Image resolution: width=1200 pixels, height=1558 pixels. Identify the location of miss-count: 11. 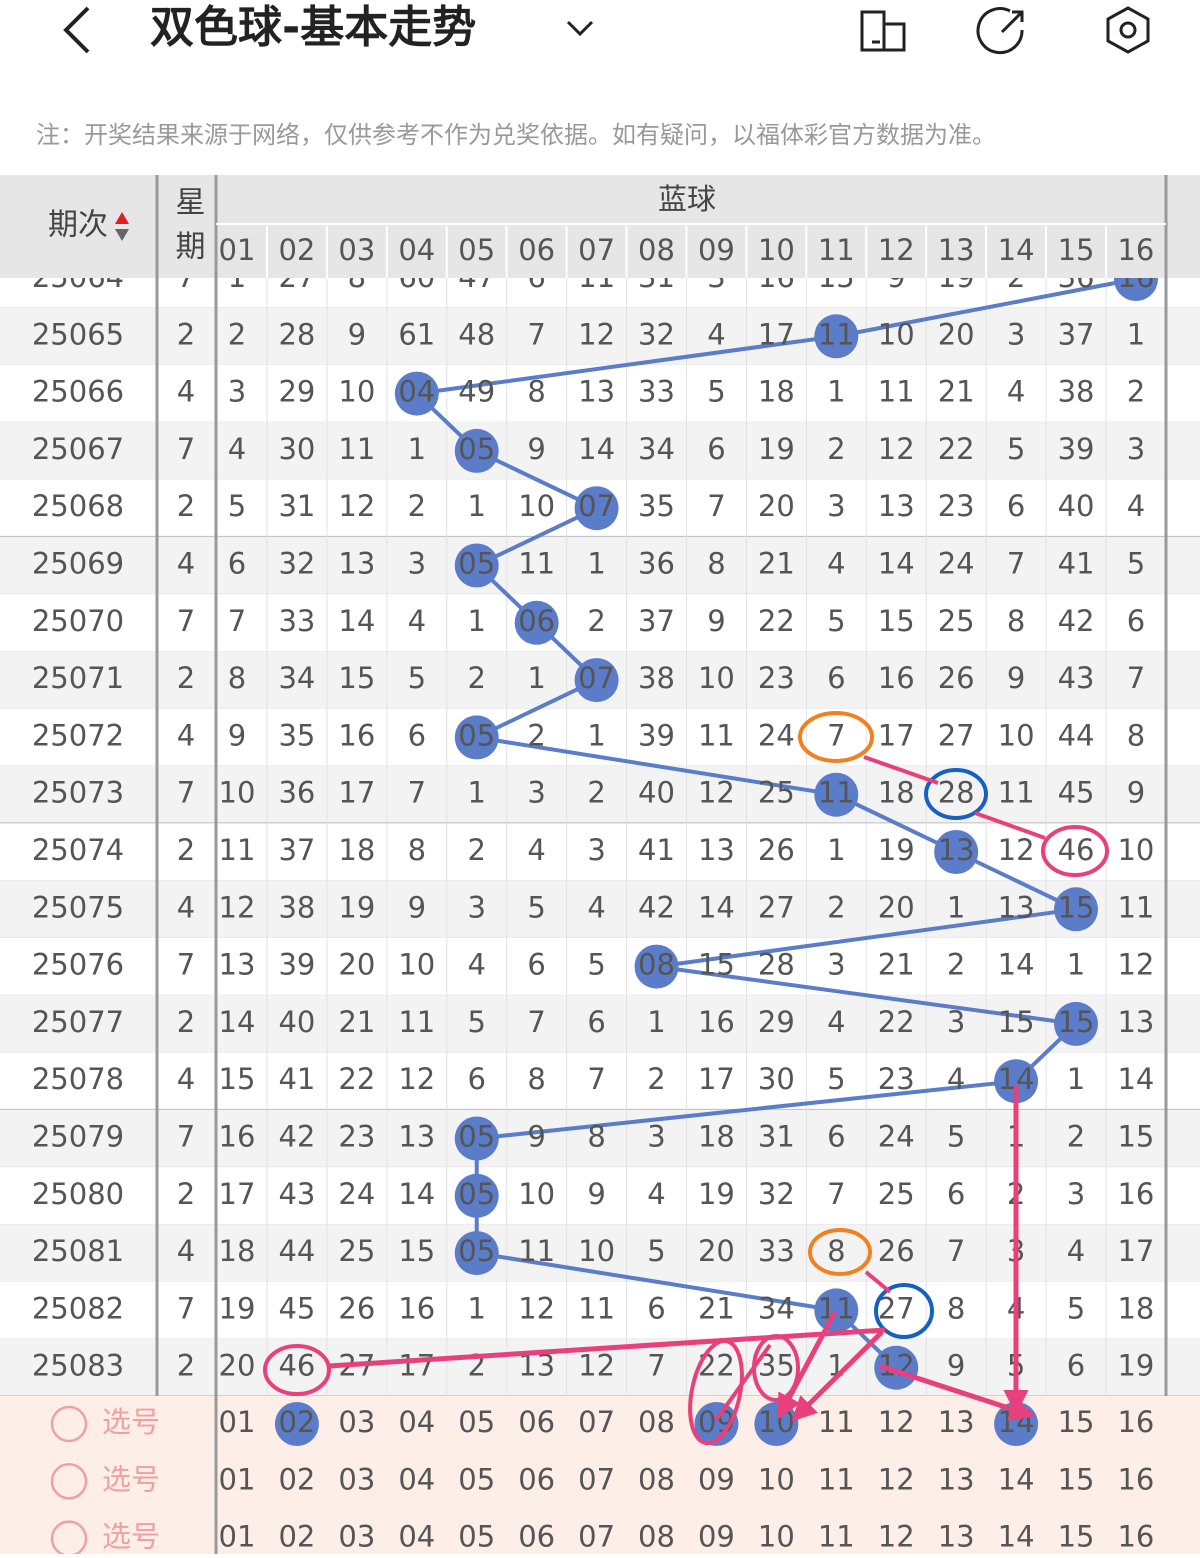
(896, 392).